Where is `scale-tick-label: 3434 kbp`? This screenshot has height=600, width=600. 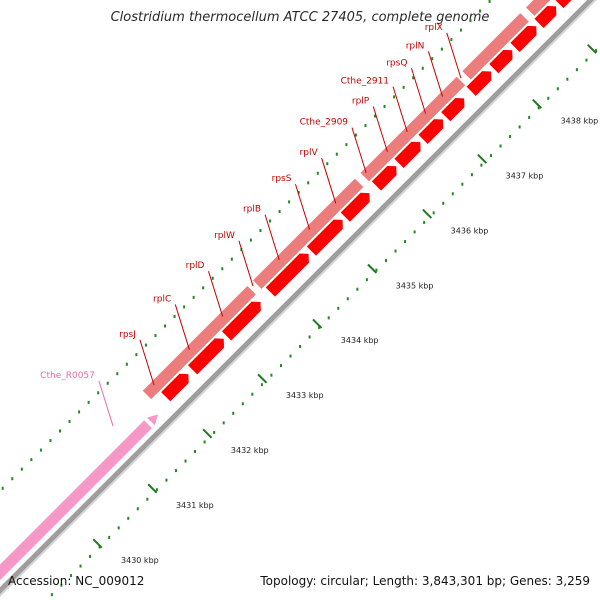 scale-tick-label: 3434 kbp is located at coordinates (360, 340).